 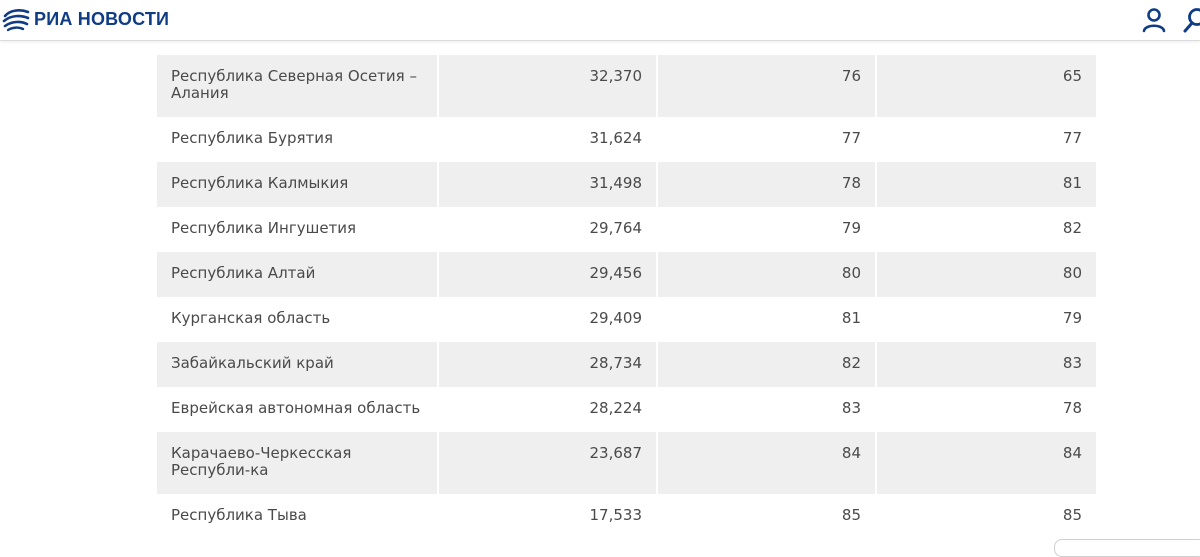 What do you see at coordinates (101, 19) in the screenshot?
I see `logo-text: РИА НОВОСТИ` at bounding box center [101, 19].